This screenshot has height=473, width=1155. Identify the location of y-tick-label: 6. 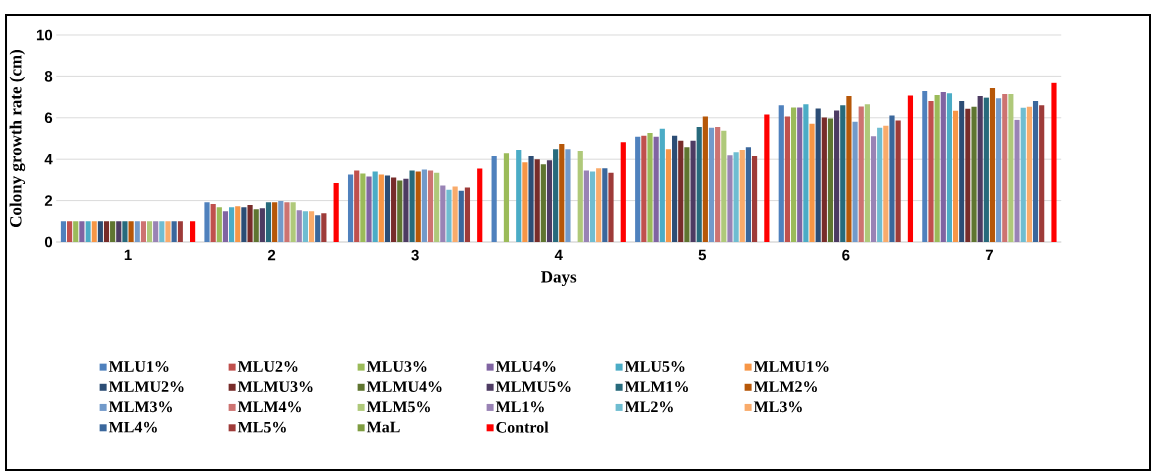
(48, 118).